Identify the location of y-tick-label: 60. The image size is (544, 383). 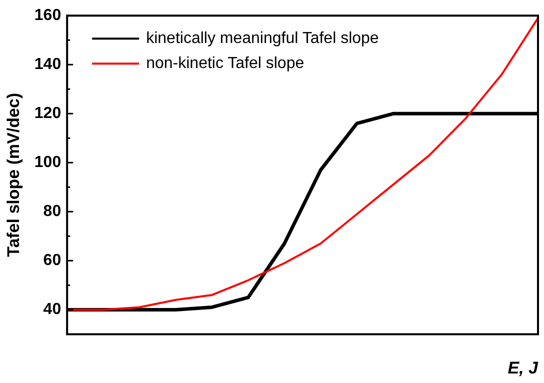
(52, 261).